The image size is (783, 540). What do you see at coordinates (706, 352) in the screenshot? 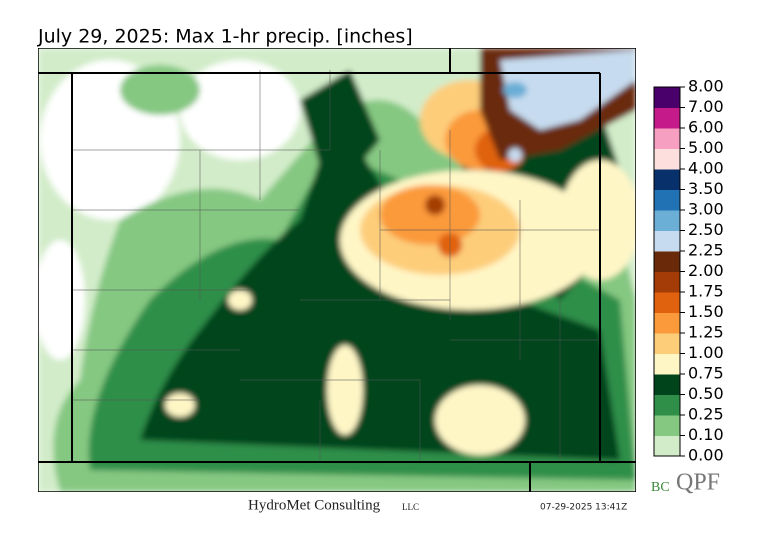
I see `colorbar-tick-label: 1.00` at bounding box center [706, 352].